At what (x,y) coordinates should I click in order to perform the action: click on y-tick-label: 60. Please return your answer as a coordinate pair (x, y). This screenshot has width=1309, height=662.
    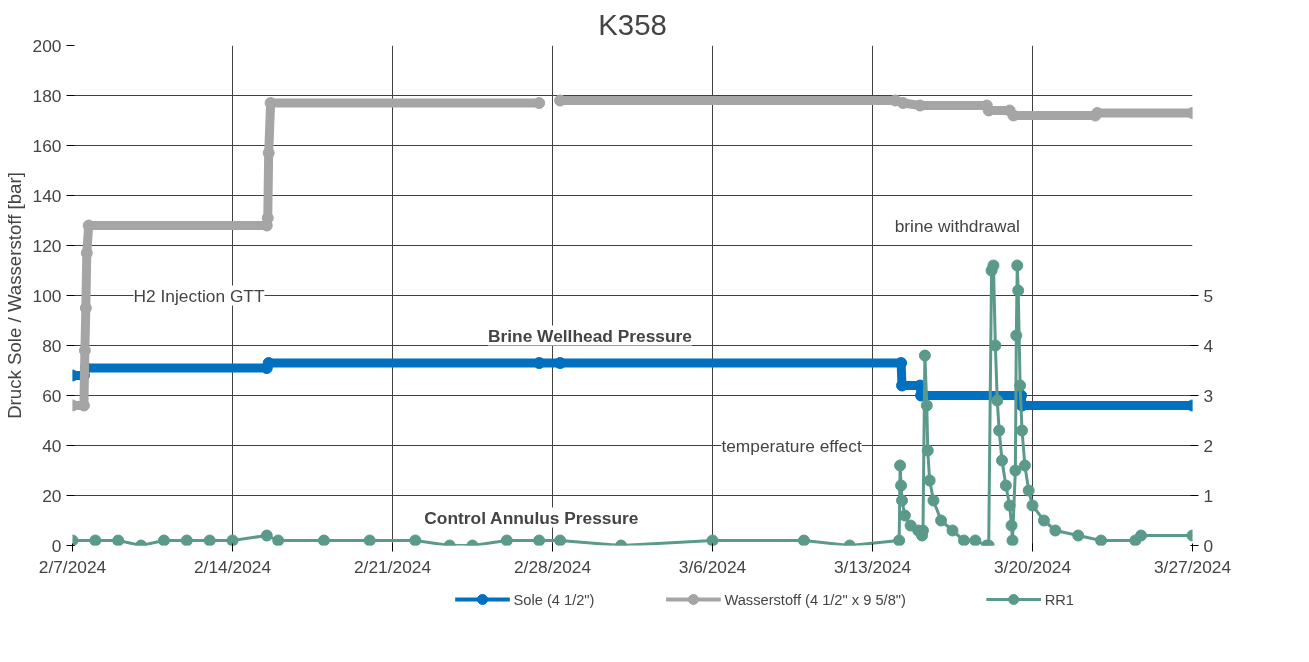
    Looking at the image, I should click on (52, 395).